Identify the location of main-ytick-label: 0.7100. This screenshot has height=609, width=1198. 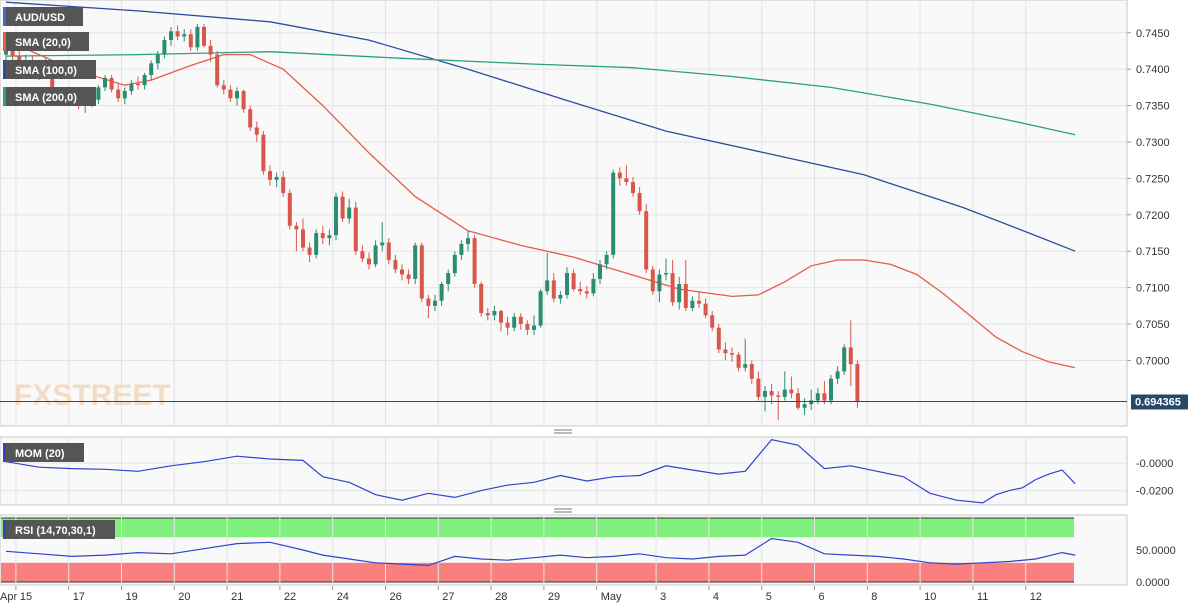
(1153, 289).